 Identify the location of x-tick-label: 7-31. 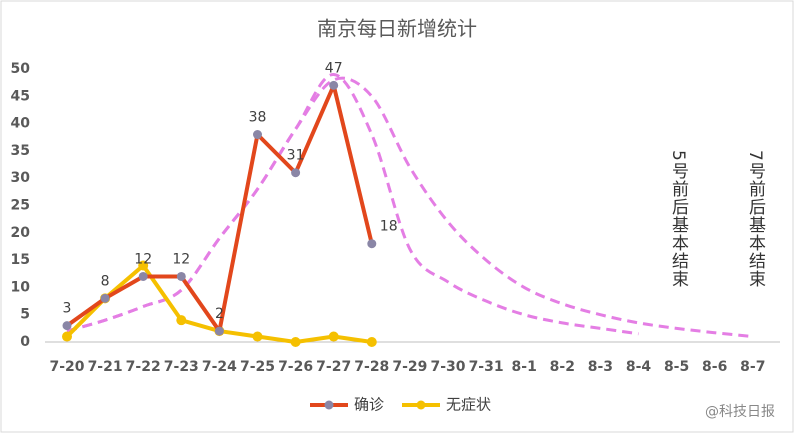
(486, 367).